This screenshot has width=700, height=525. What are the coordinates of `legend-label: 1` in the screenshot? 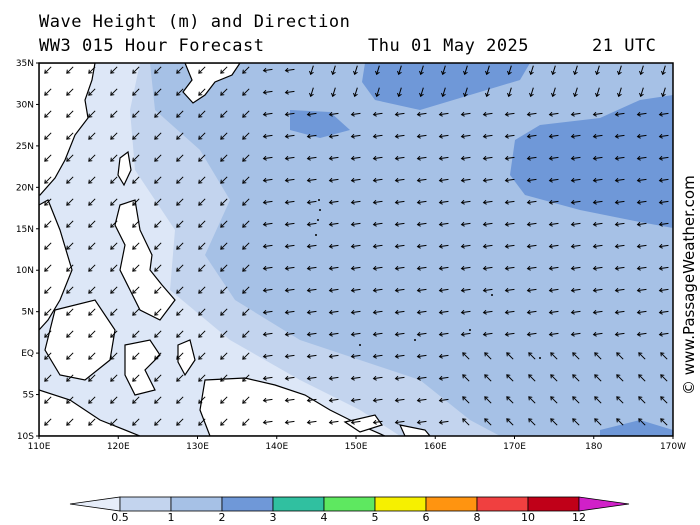 It's located at (171, 517).